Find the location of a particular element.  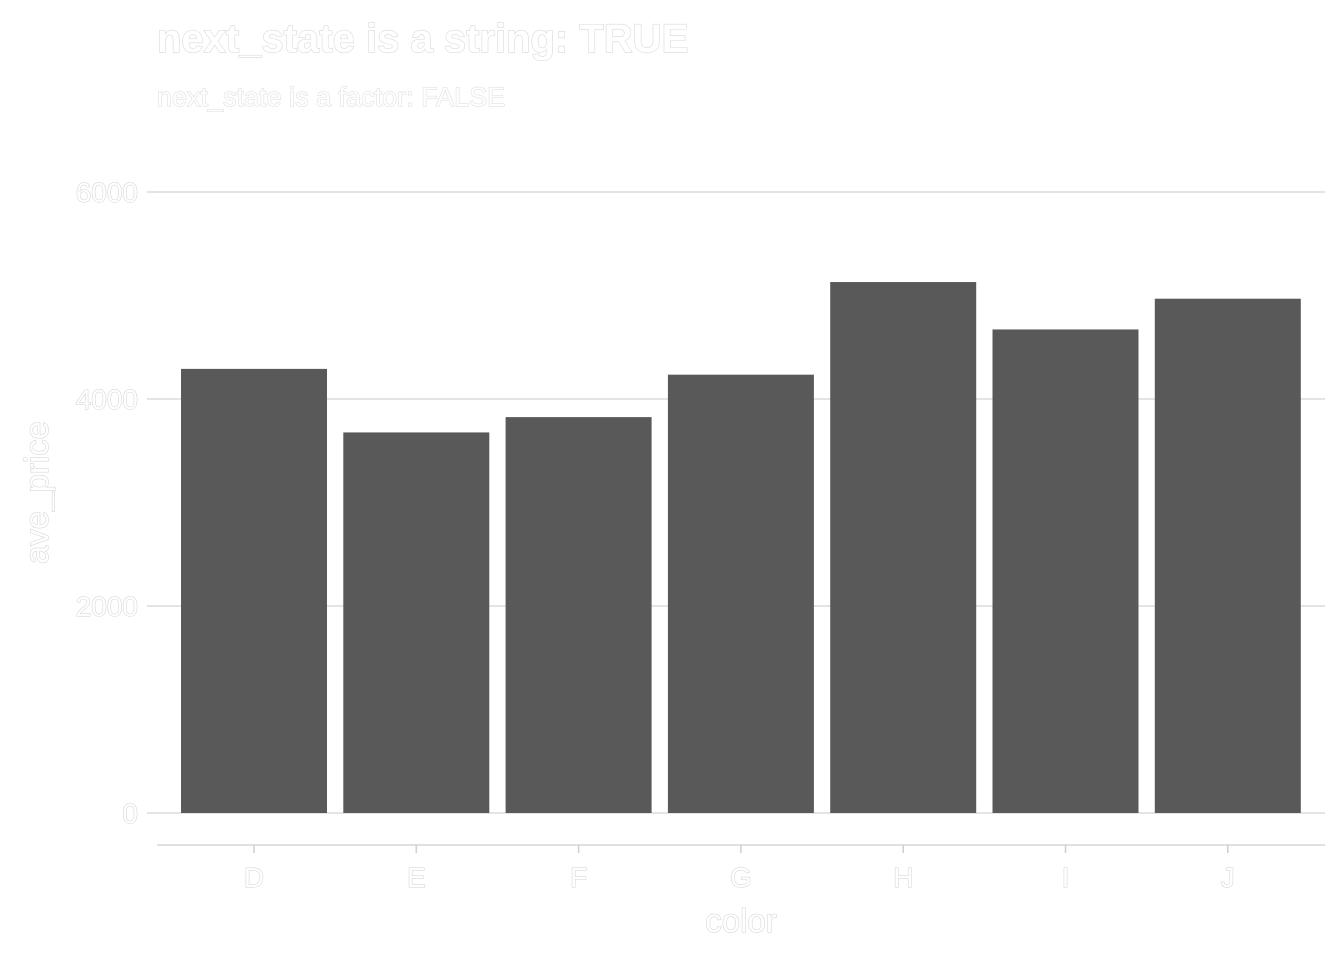

x-tick-label-G: G is located at coordinates (741, 877).